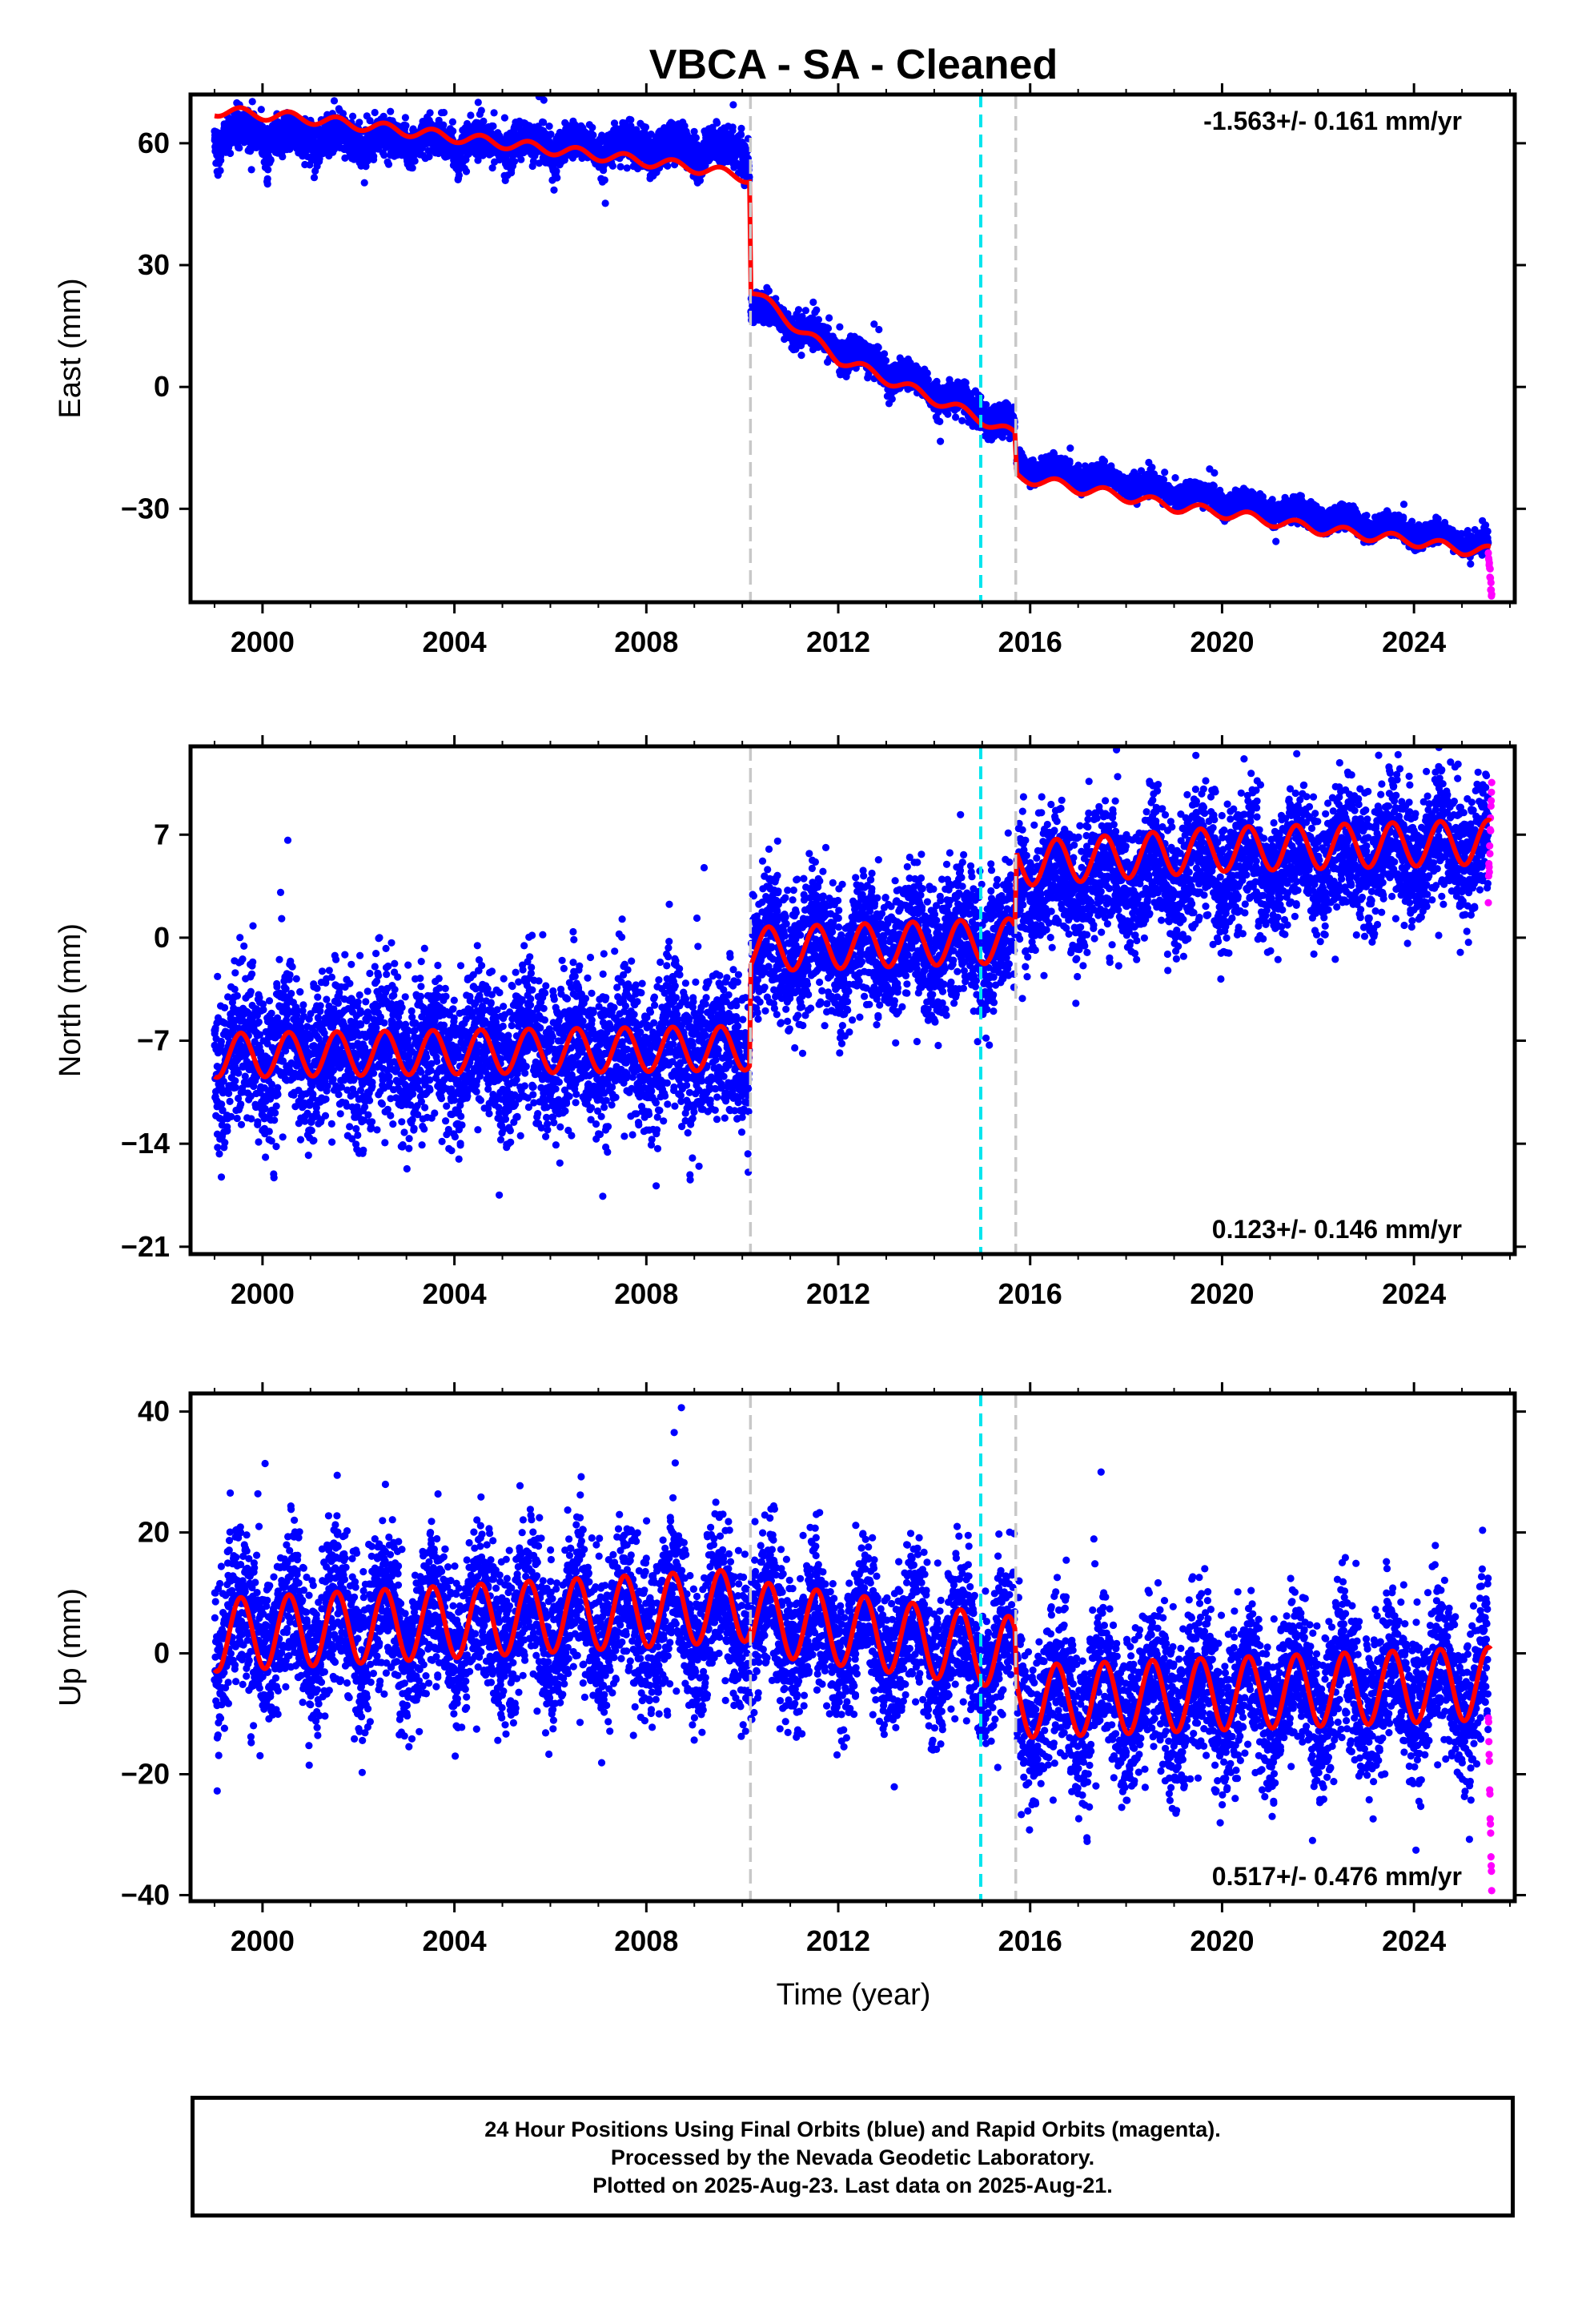 The image size is (1582, 2324). I want to click on velocity-annotation: 0.123+/- 0.146 mm/yr, so click(1337, 1229).